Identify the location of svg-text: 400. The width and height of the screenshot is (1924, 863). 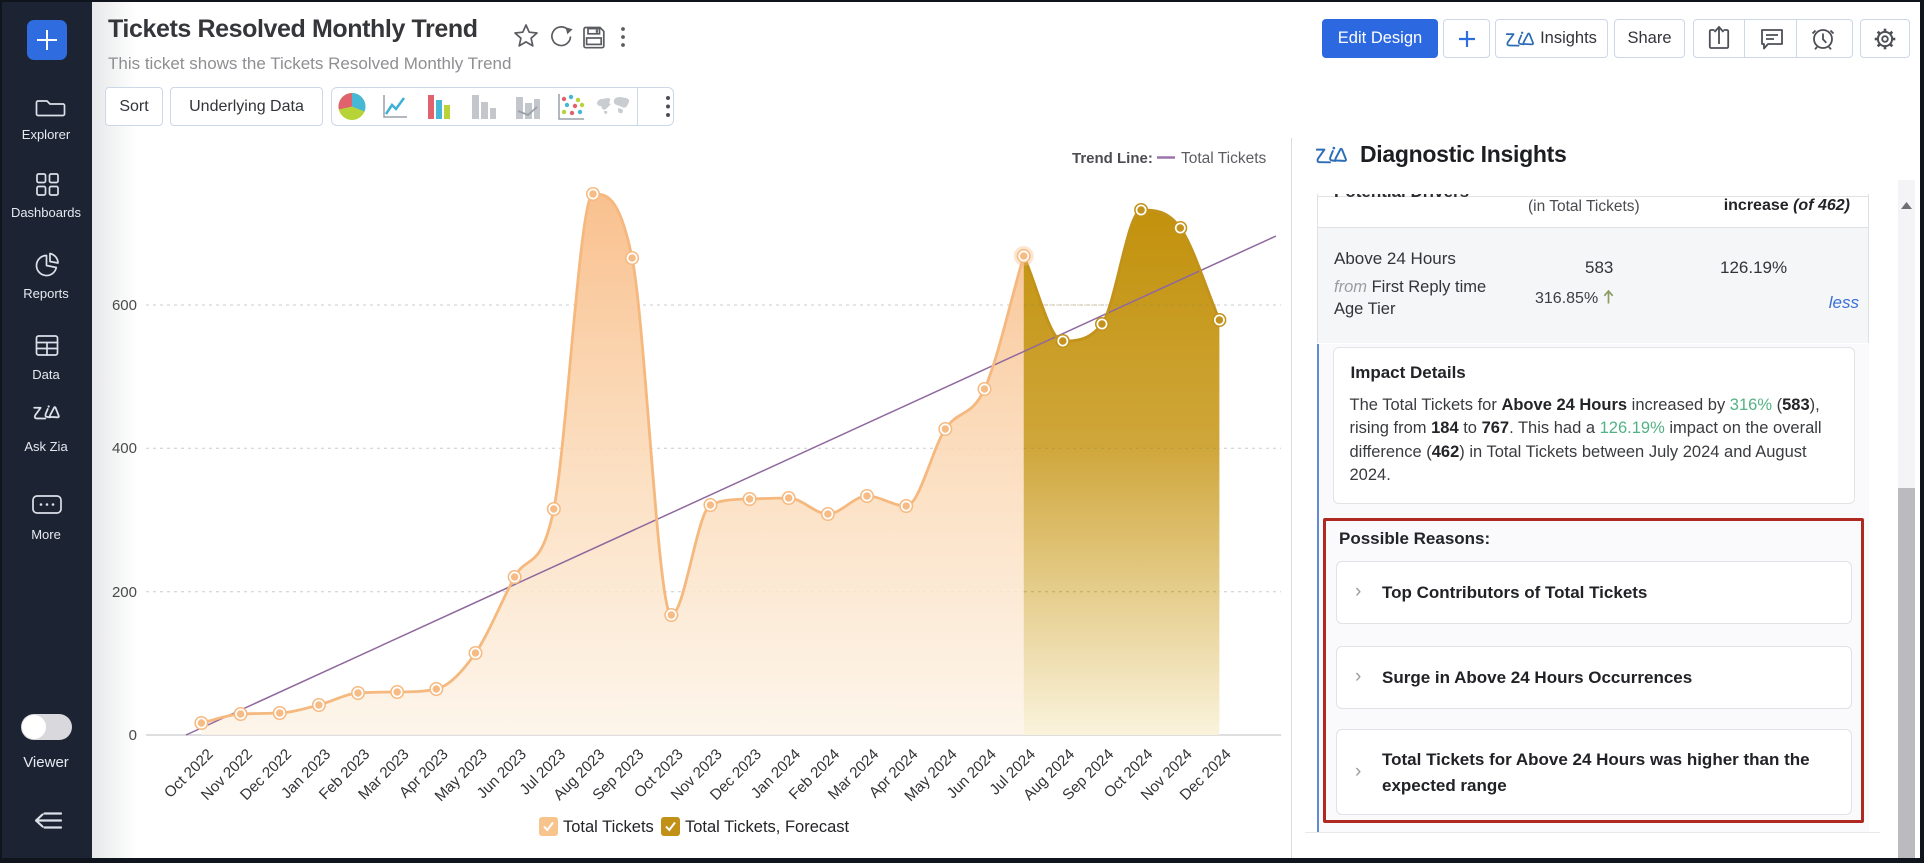
(124, 448).